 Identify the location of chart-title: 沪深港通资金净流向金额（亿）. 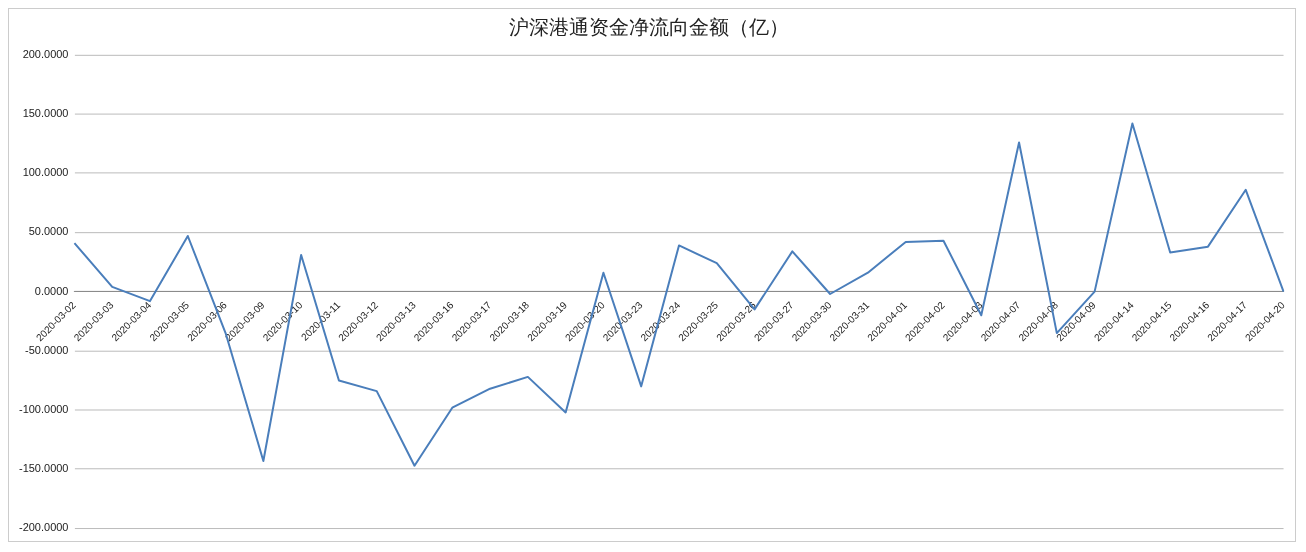
(649, 27).